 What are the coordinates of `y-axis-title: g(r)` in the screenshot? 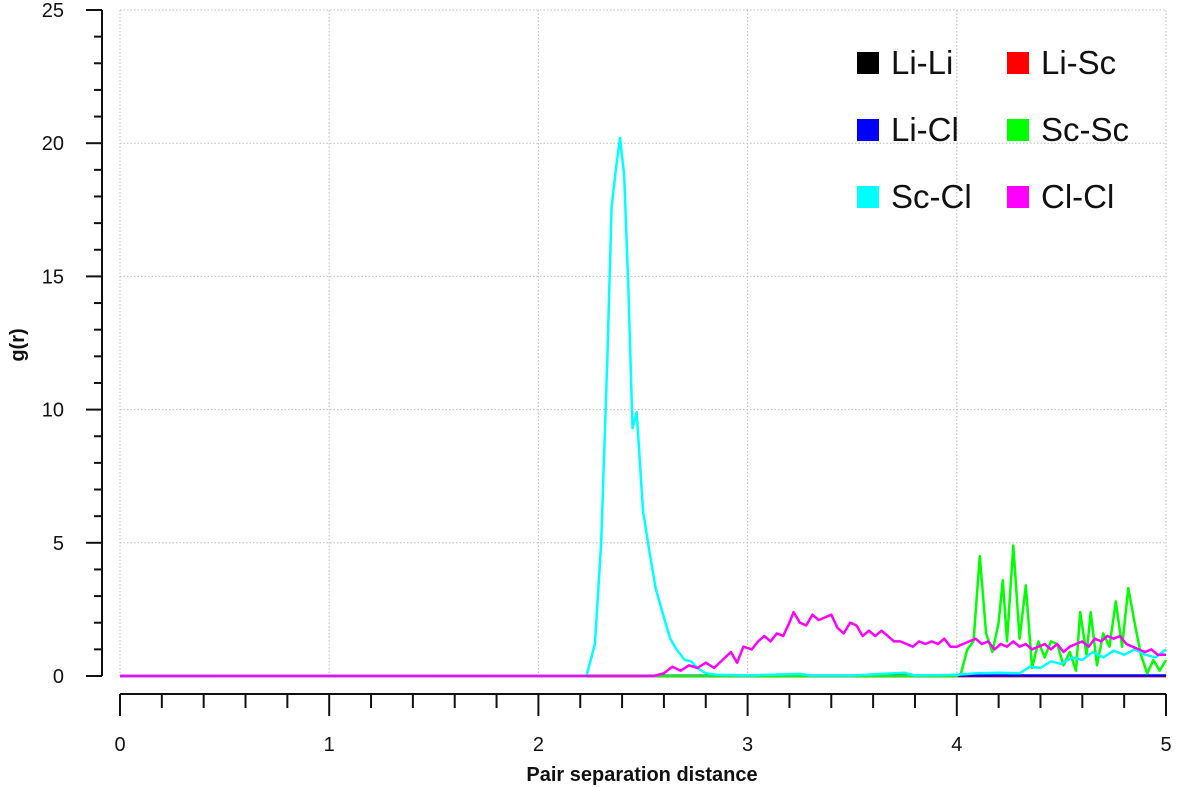 It's located at (18, 344).